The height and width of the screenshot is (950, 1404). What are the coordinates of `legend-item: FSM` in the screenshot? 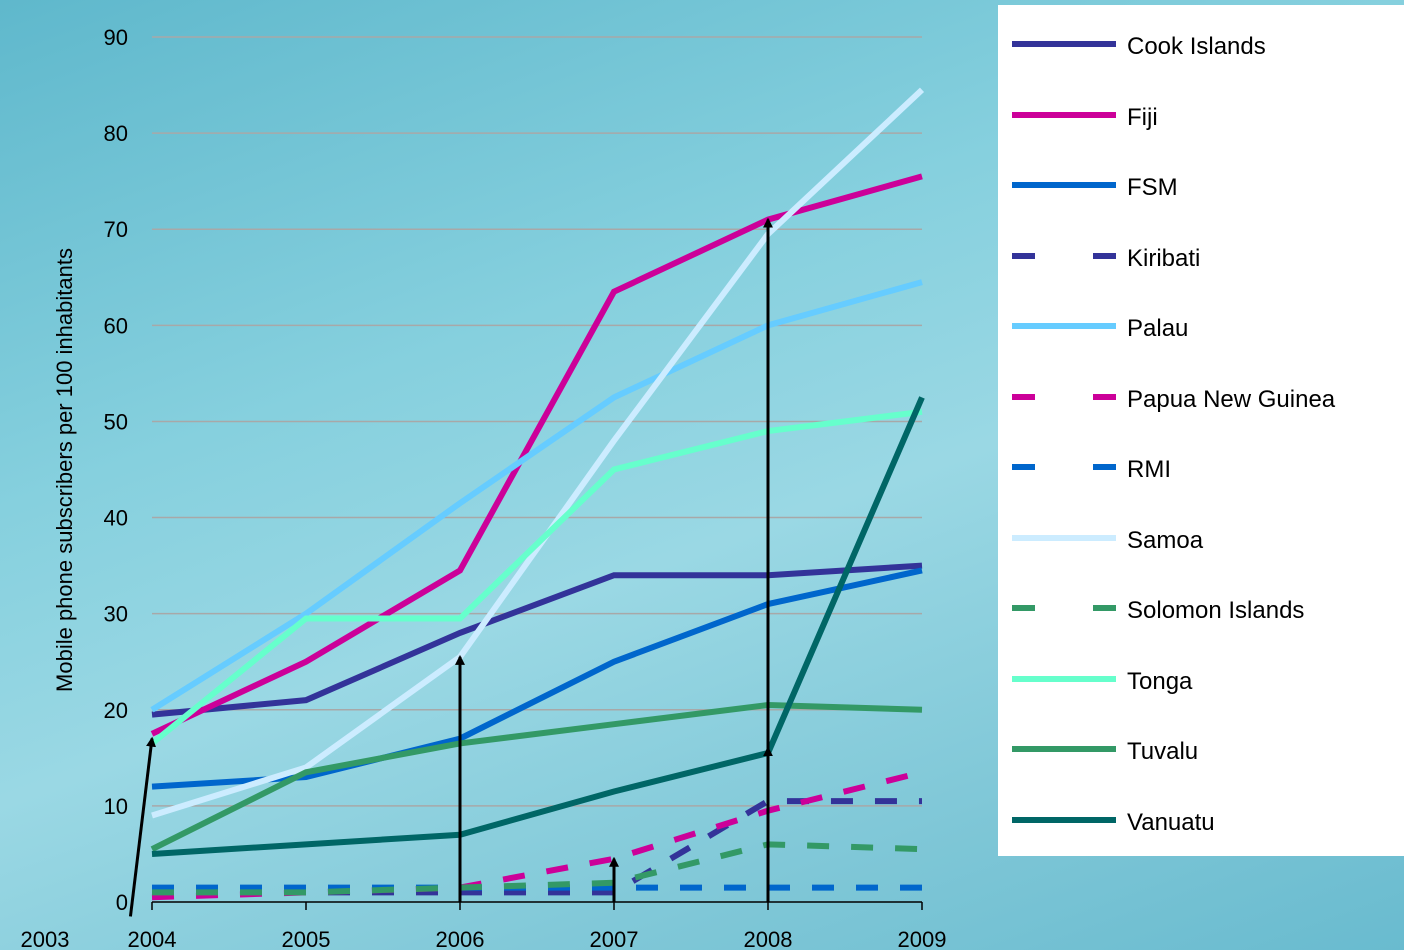 It's located at (1201, 186).